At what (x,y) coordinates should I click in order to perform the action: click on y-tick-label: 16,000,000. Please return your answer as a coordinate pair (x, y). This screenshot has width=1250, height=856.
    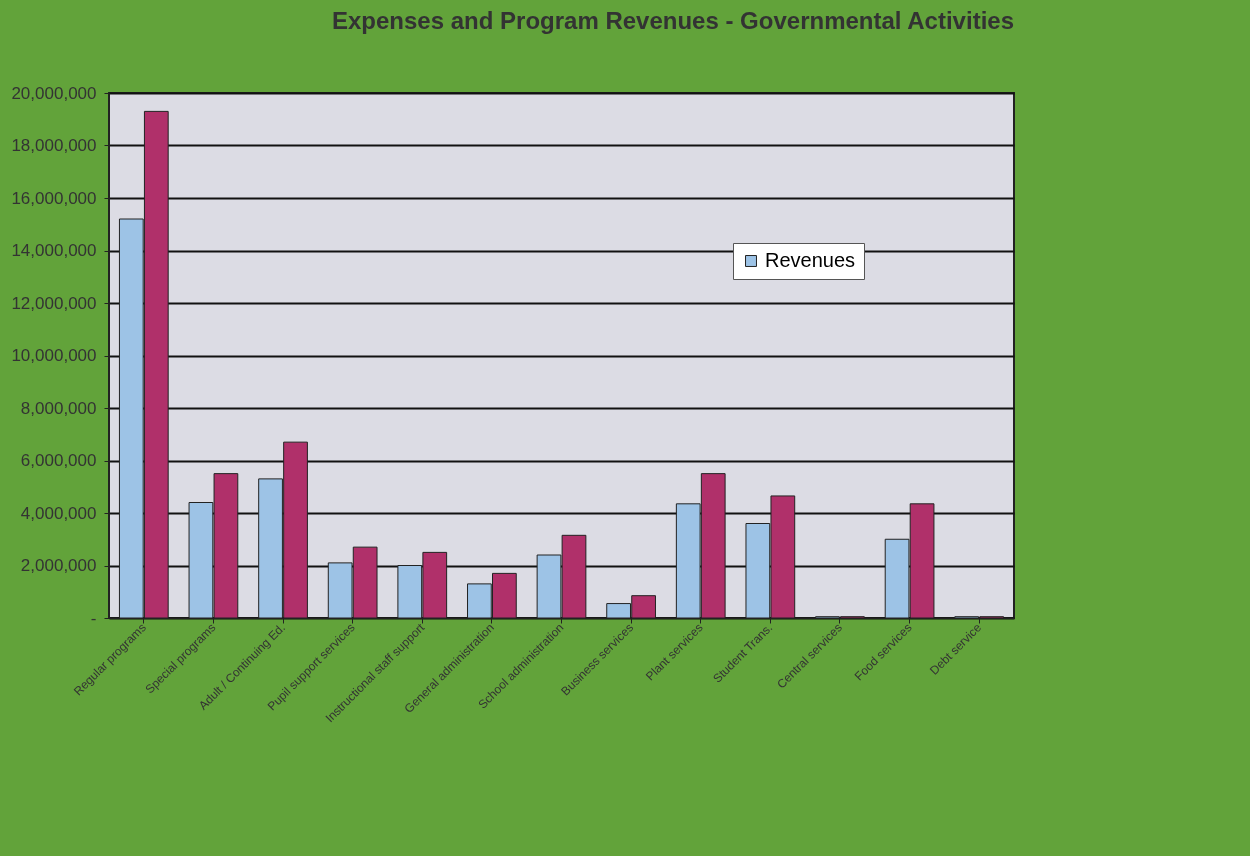
    Looking at the image, I should click on (54, 198).